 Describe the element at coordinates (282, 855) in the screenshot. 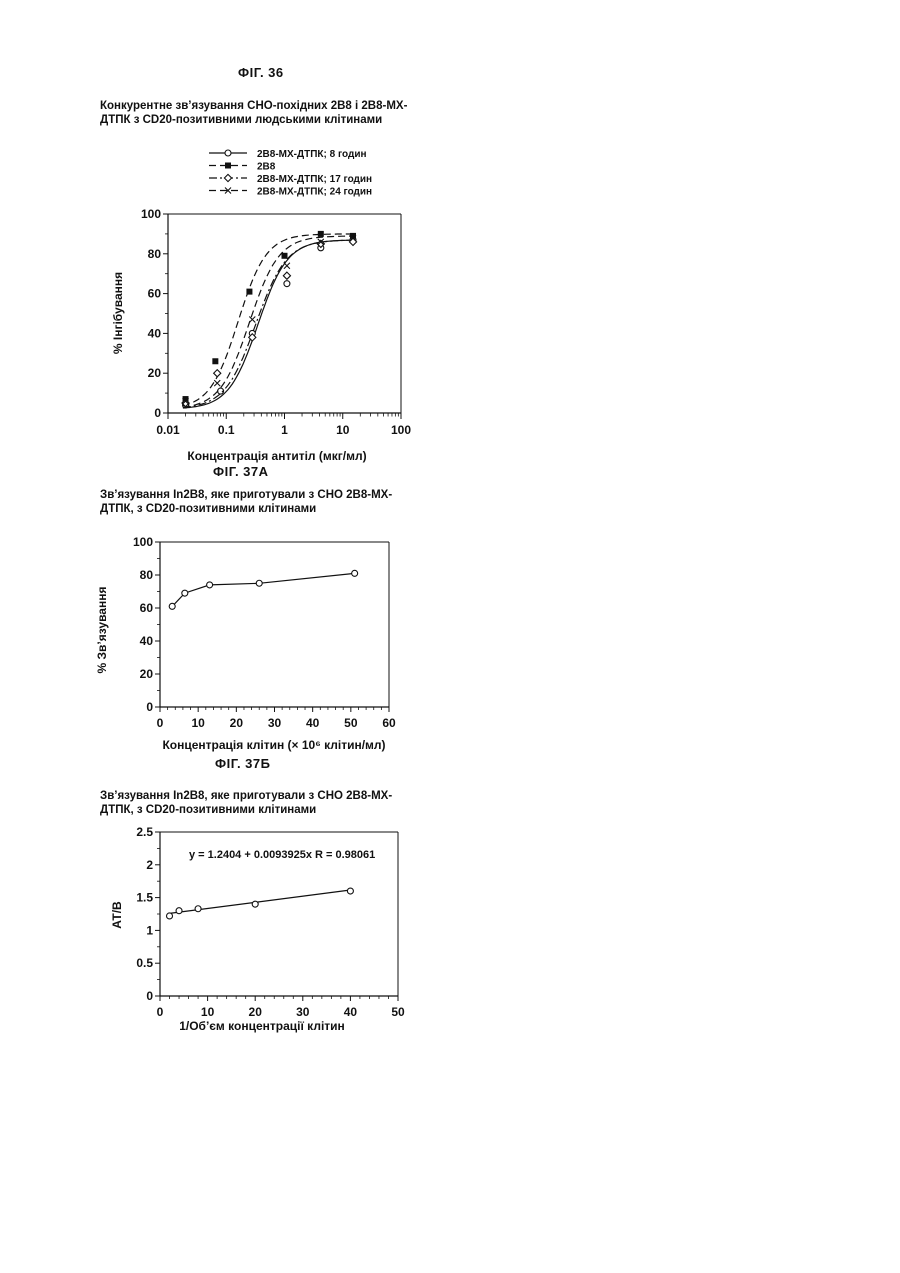

I see `fig37b-regression-annotation: y = 1.2404 + 0.0093925x R = 0.98061` at that location.